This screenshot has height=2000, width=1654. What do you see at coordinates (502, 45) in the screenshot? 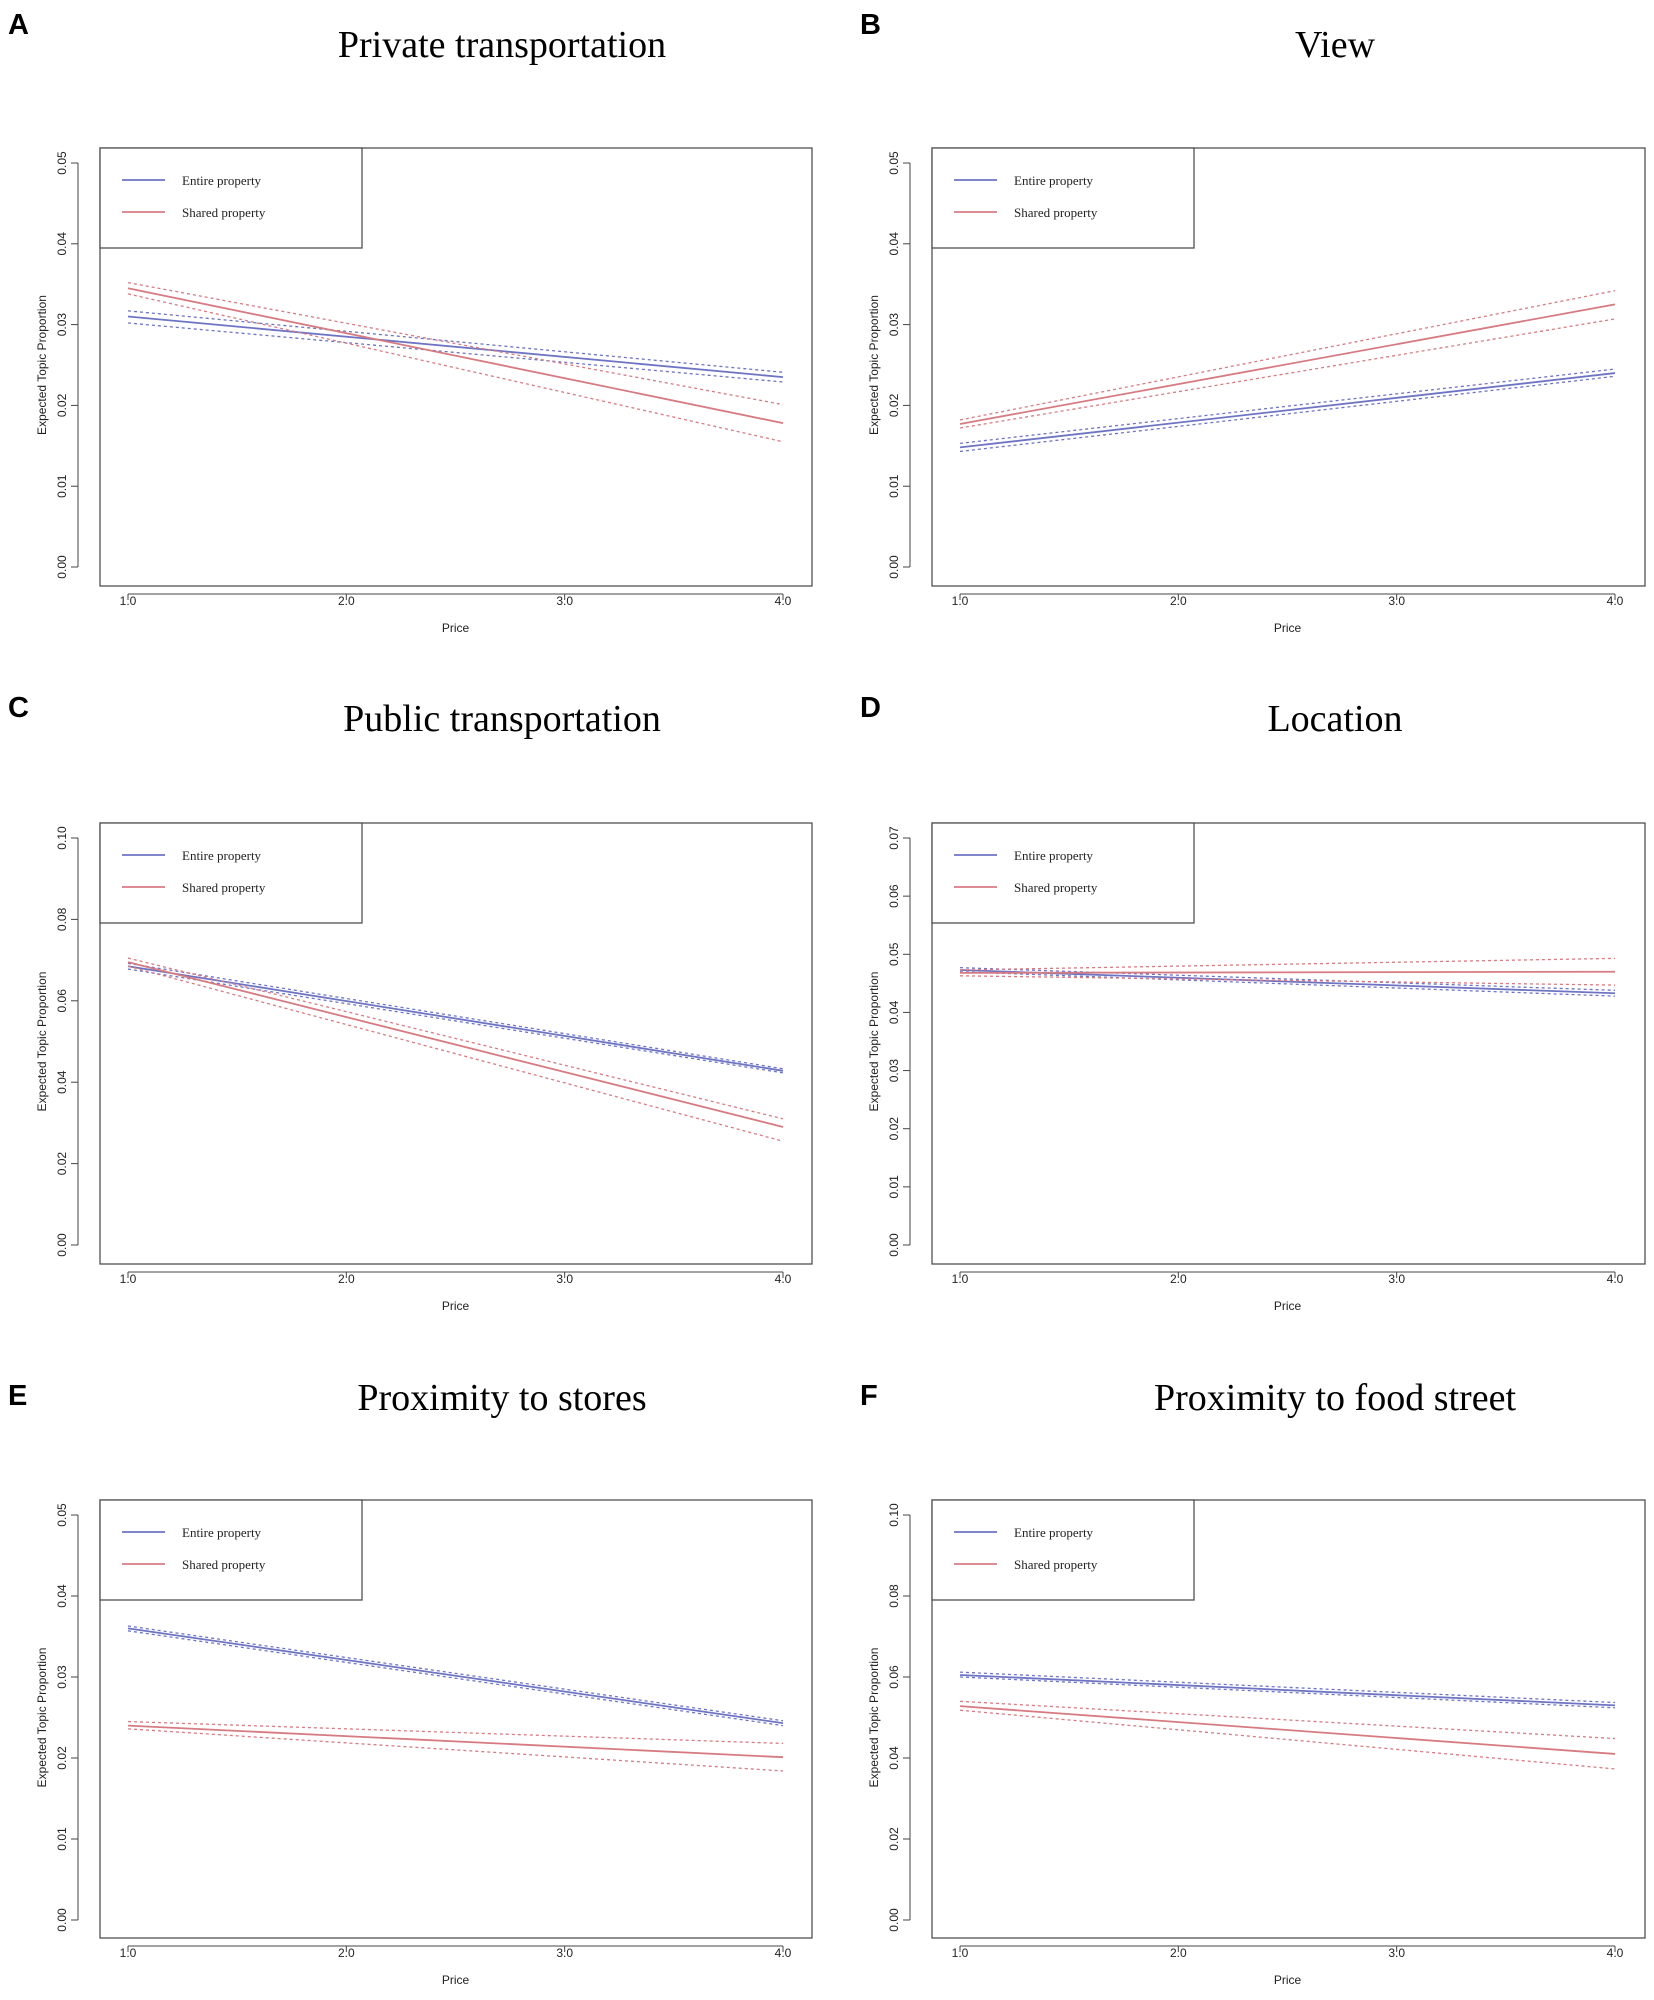
I see `chart-title: Private transportation` at bounding box center [502, 45].